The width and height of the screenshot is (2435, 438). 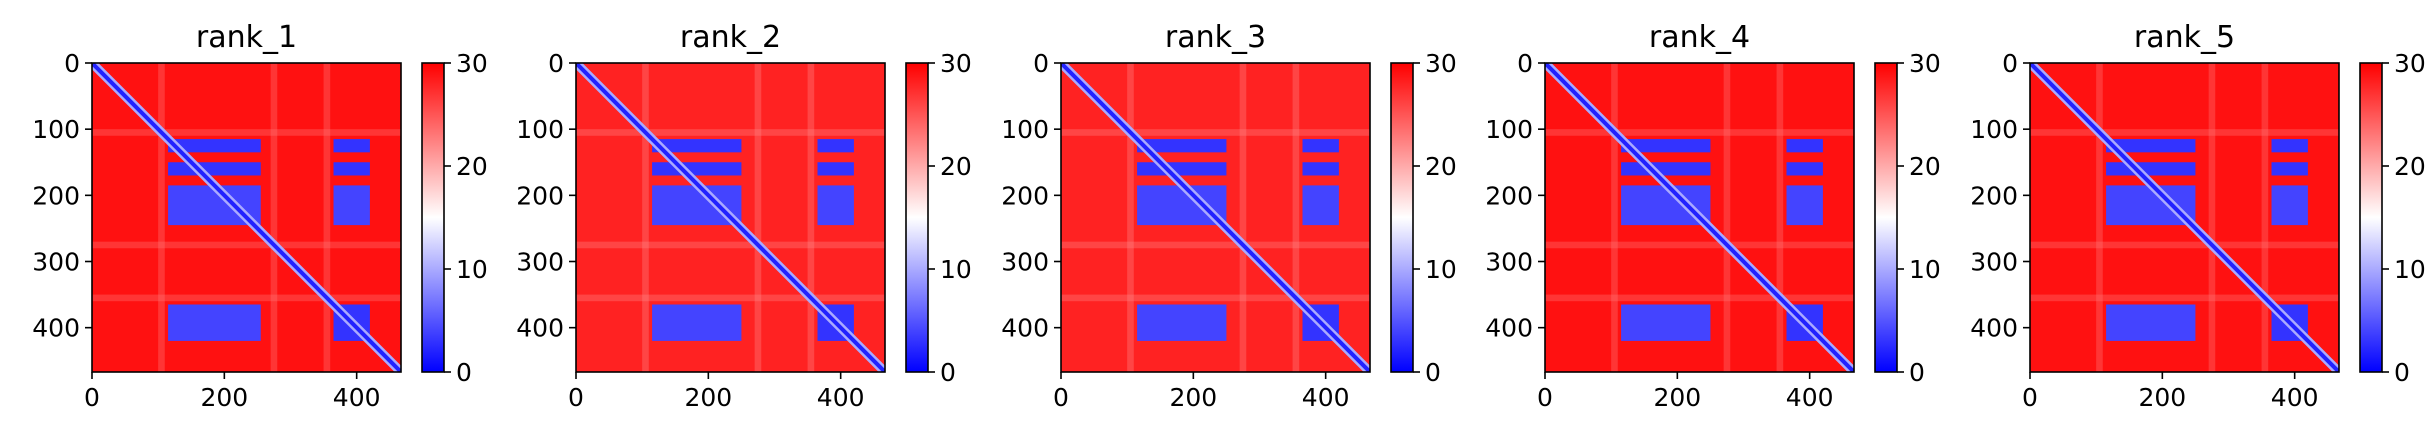 What do you see at coordinates (472, 166) in the screenshot?
I see `colorbar-tick-label: 20` at bounding box center [472, 166].